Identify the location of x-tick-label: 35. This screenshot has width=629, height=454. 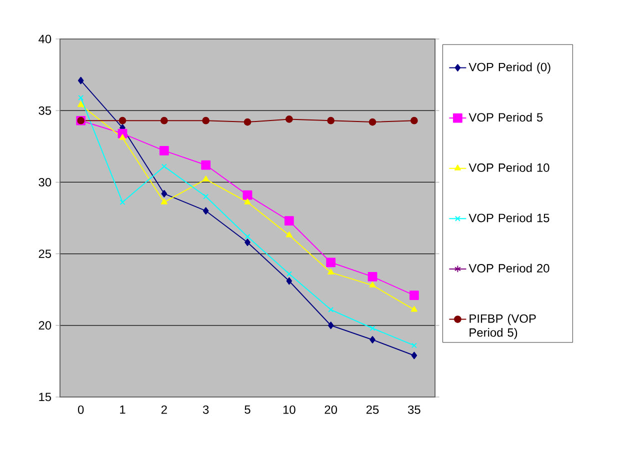
(414, 409).